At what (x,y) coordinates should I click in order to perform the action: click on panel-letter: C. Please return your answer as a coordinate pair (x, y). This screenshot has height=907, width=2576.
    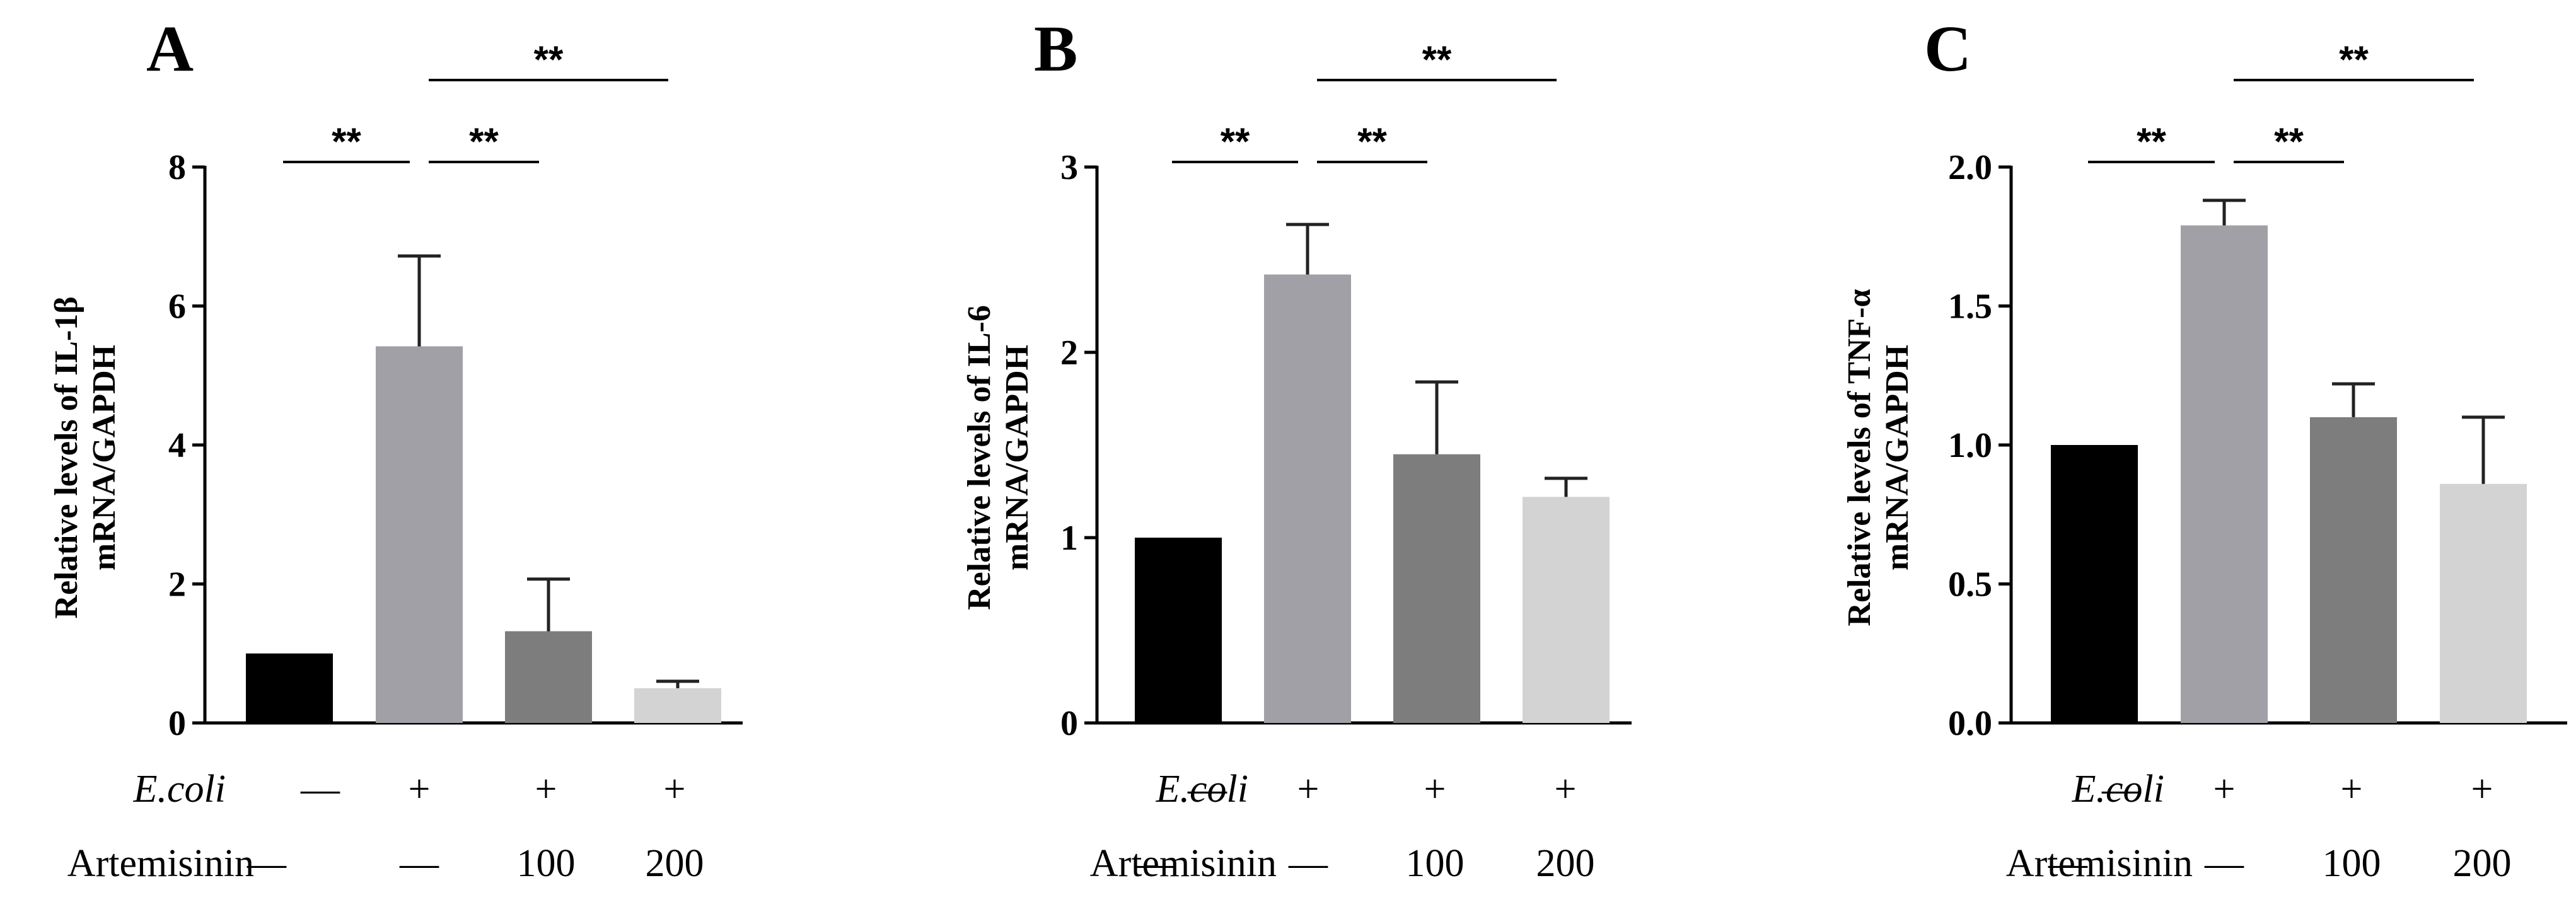
    Looking at the image, I should click on (1948, 49).